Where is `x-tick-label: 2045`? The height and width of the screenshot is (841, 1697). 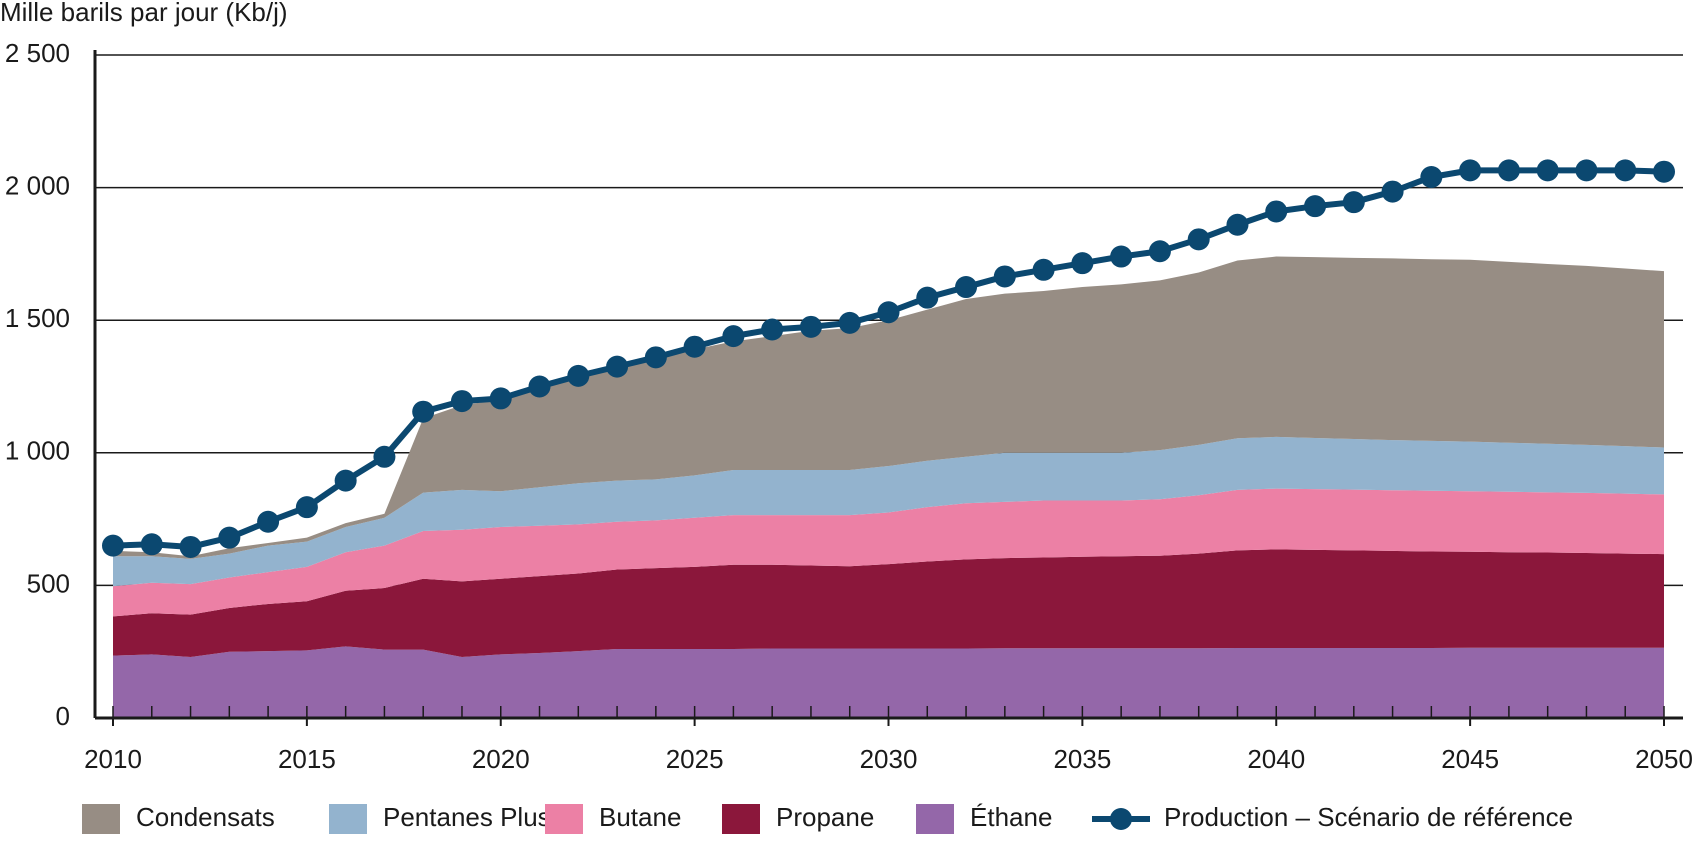 x-tick-label: 2045 is located at coordinates (1470, 759).